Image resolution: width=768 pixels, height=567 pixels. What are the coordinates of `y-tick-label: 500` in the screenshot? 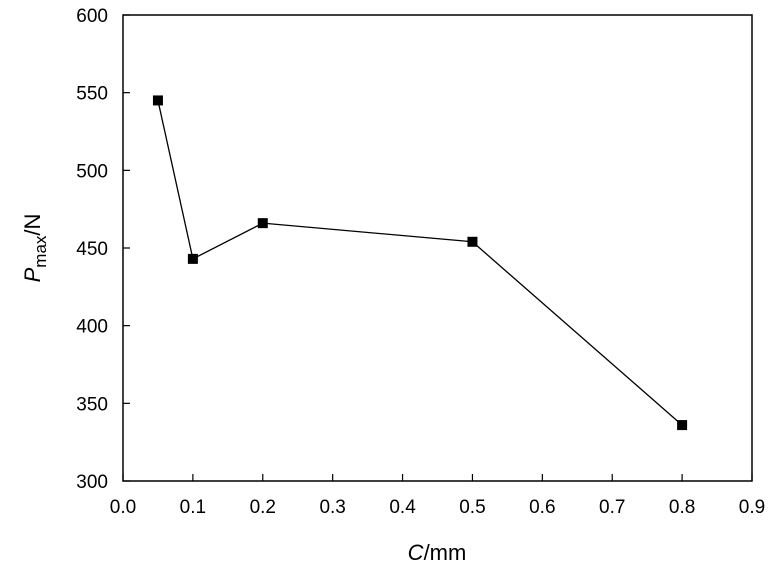 It's located at (92, 171).